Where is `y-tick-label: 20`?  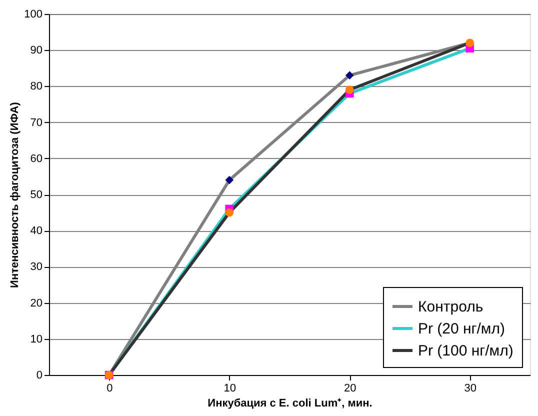 y-tick-label: 20 is located at coordinates (36, 303).